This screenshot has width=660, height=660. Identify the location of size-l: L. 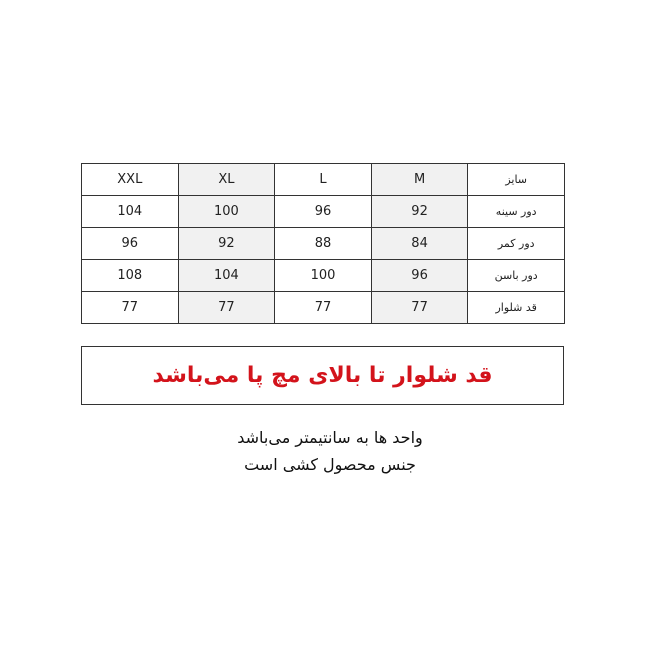
(323, 179).